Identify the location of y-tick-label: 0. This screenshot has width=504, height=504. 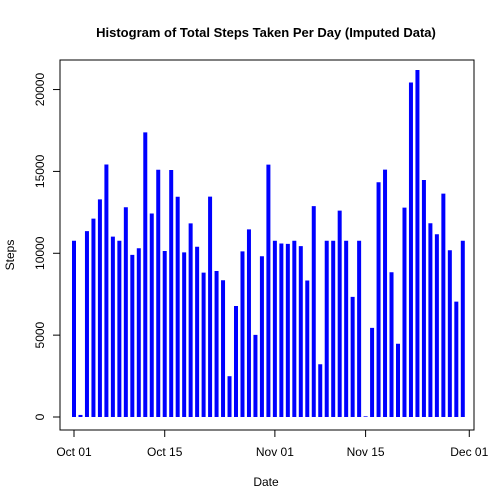
(40, 416).